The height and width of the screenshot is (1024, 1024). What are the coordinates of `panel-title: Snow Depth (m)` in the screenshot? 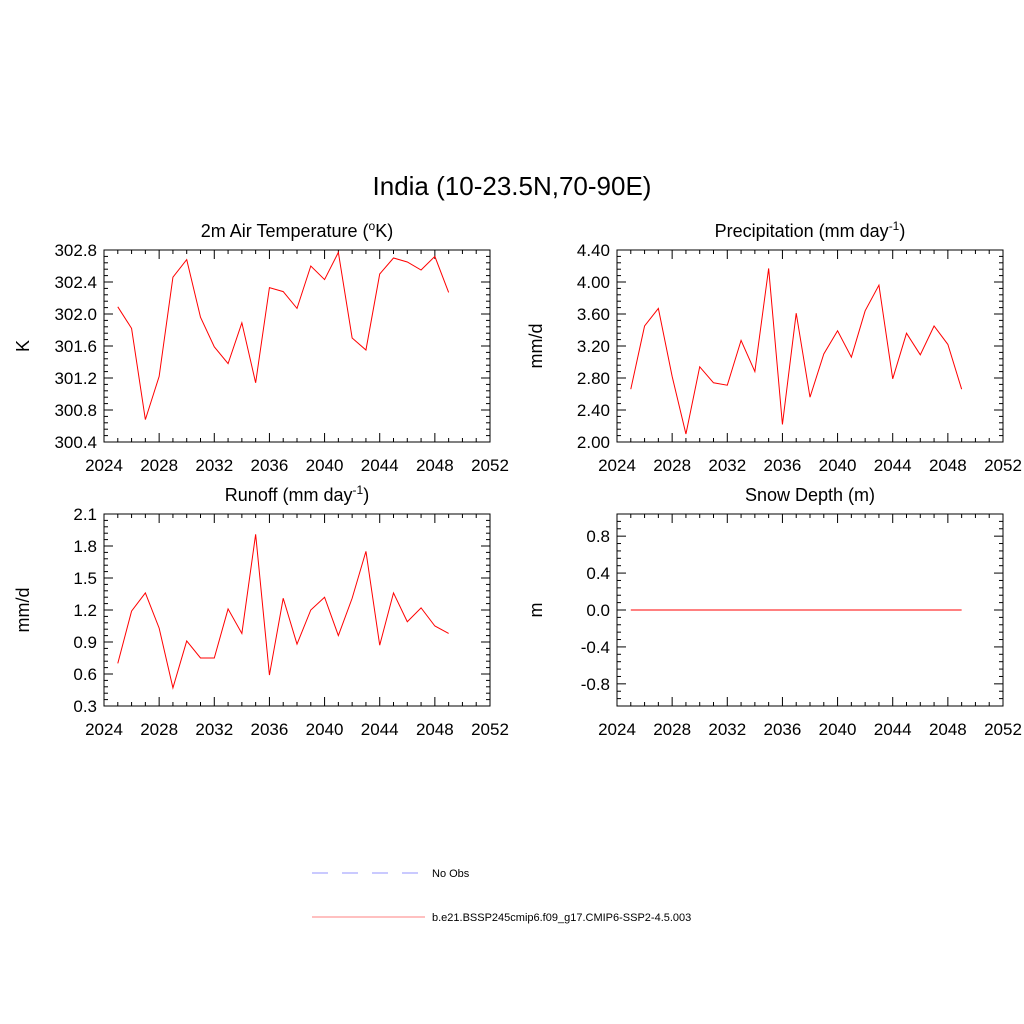 It's located at (810, 495).